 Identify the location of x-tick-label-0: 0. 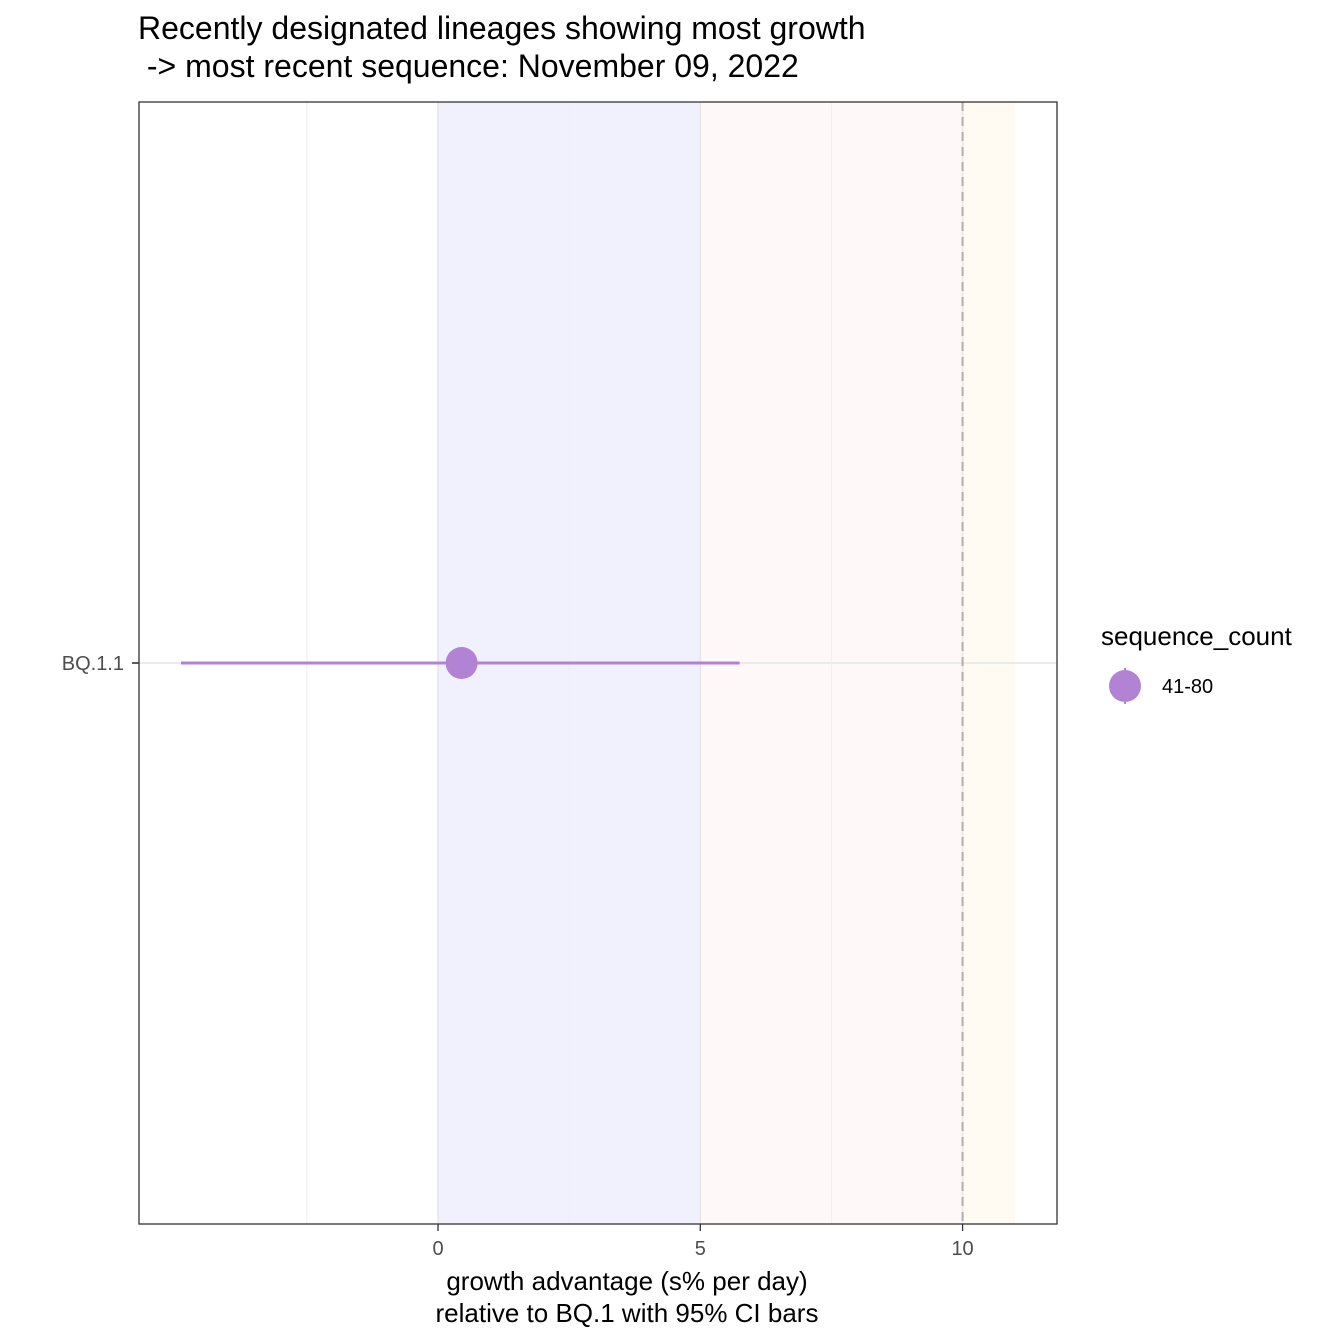
(437, 1249).